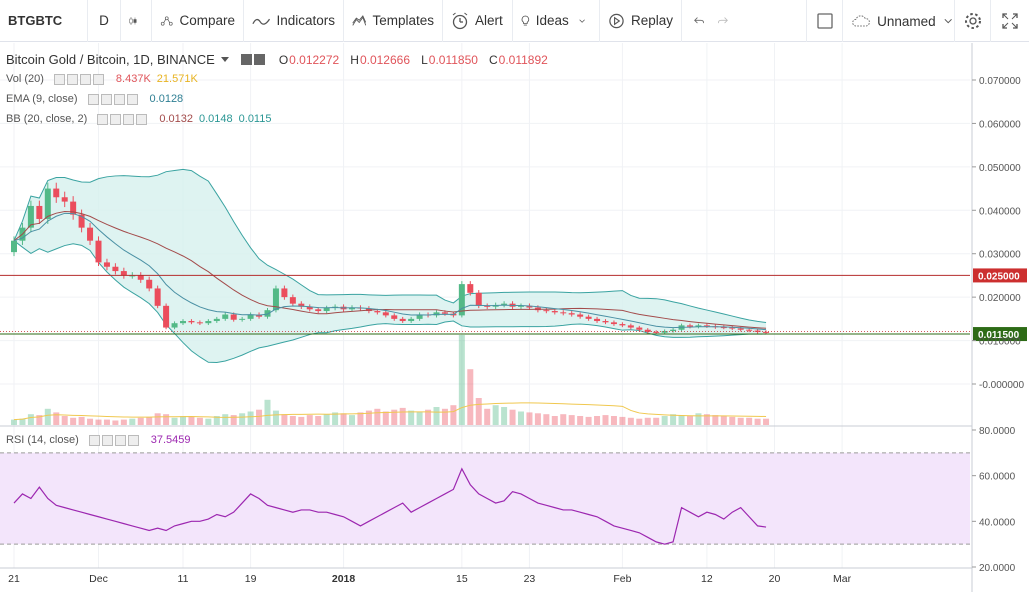 The width and height of the screenshot is (1029, 597). Describe the element at coordinates (123, 119) in the screenshot. I see `bb-settings-buttons` at that location.